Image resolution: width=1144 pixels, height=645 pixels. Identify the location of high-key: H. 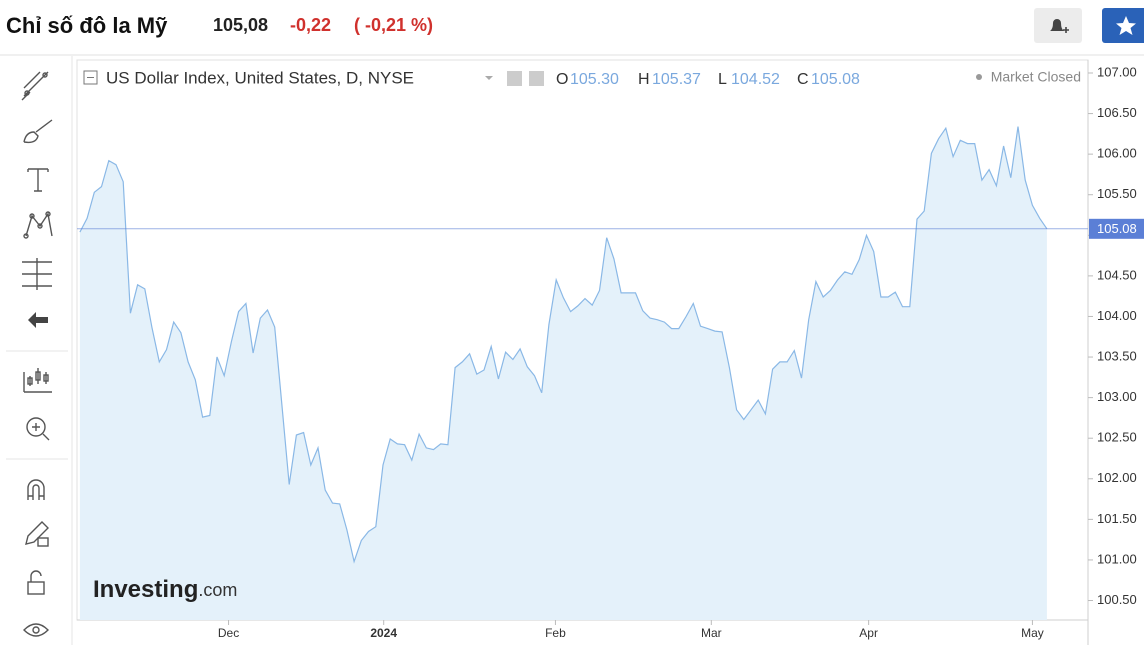
(644, 79).